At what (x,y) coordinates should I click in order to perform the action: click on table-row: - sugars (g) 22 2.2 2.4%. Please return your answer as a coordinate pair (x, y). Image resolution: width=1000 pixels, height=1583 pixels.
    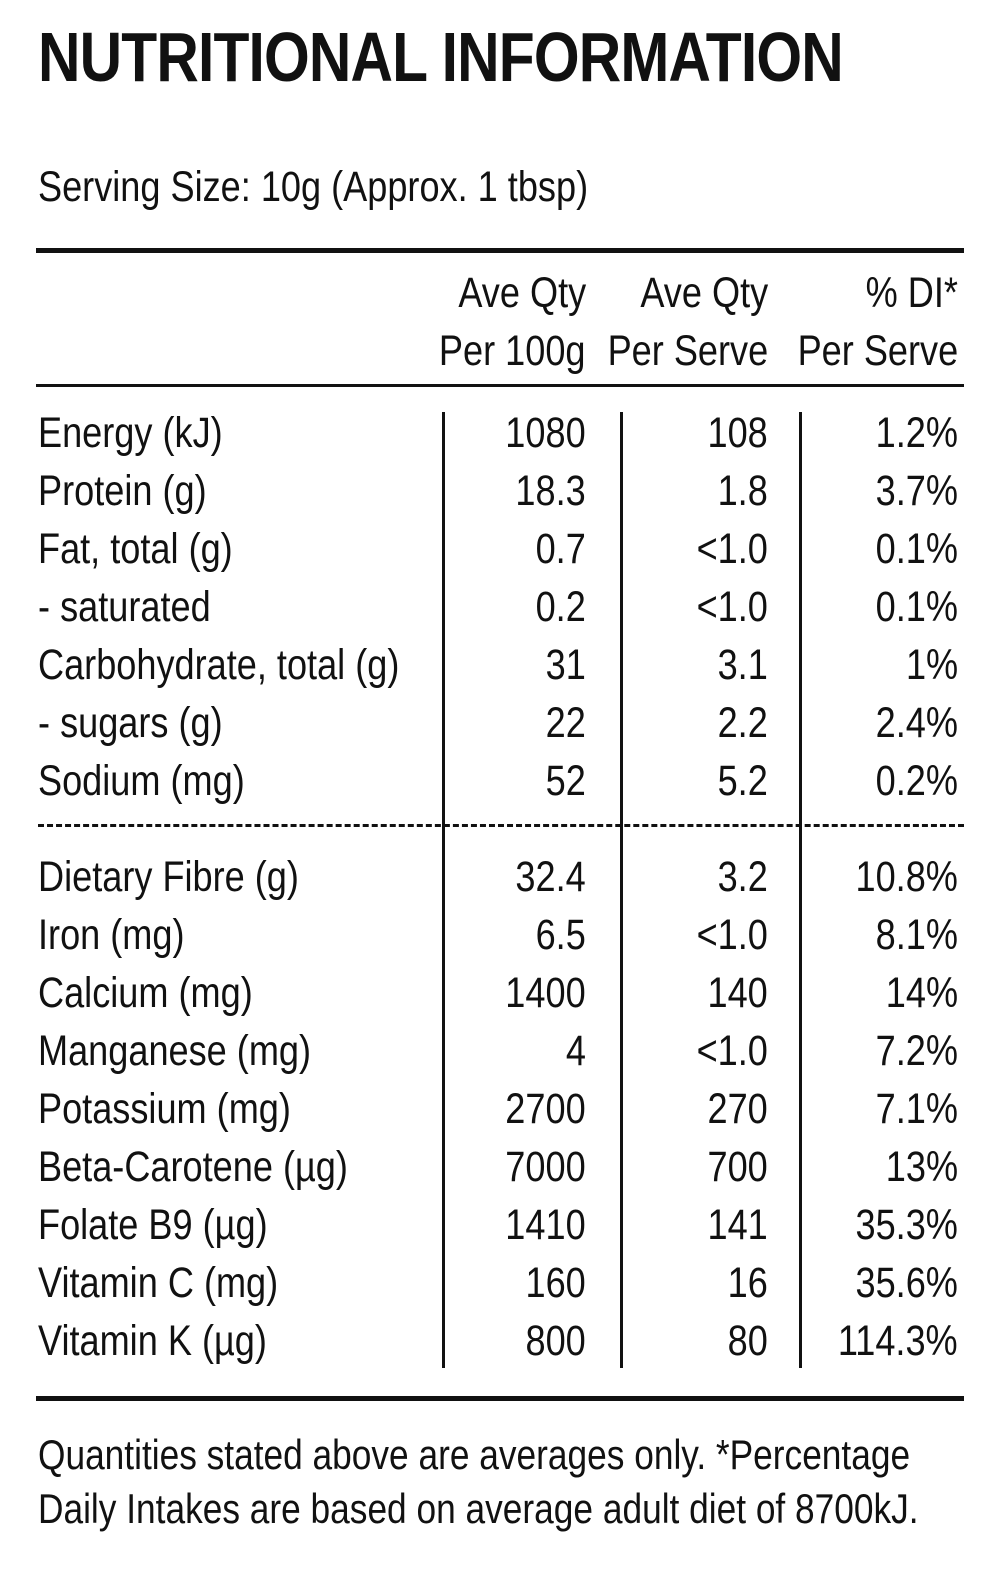
    Looking at the image, I should click on (500, 723).